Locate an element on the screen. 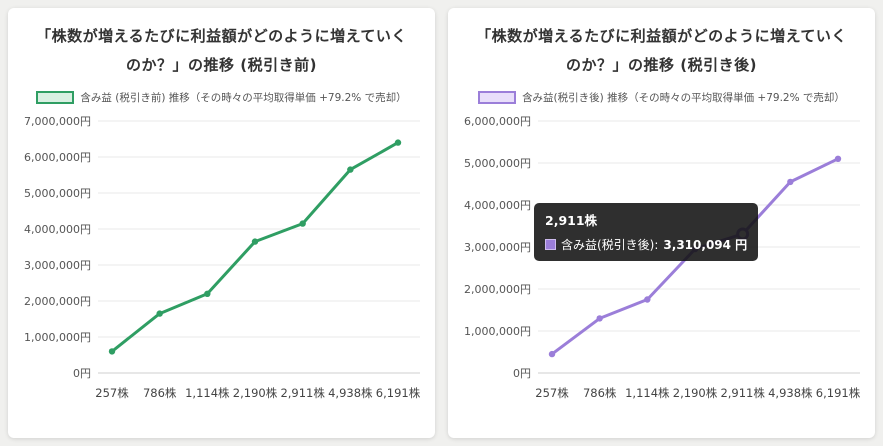  chart-tooltip: 2,911株 含み益(税引き後): 3,310,094 円 is located at coordinates (646, 232).